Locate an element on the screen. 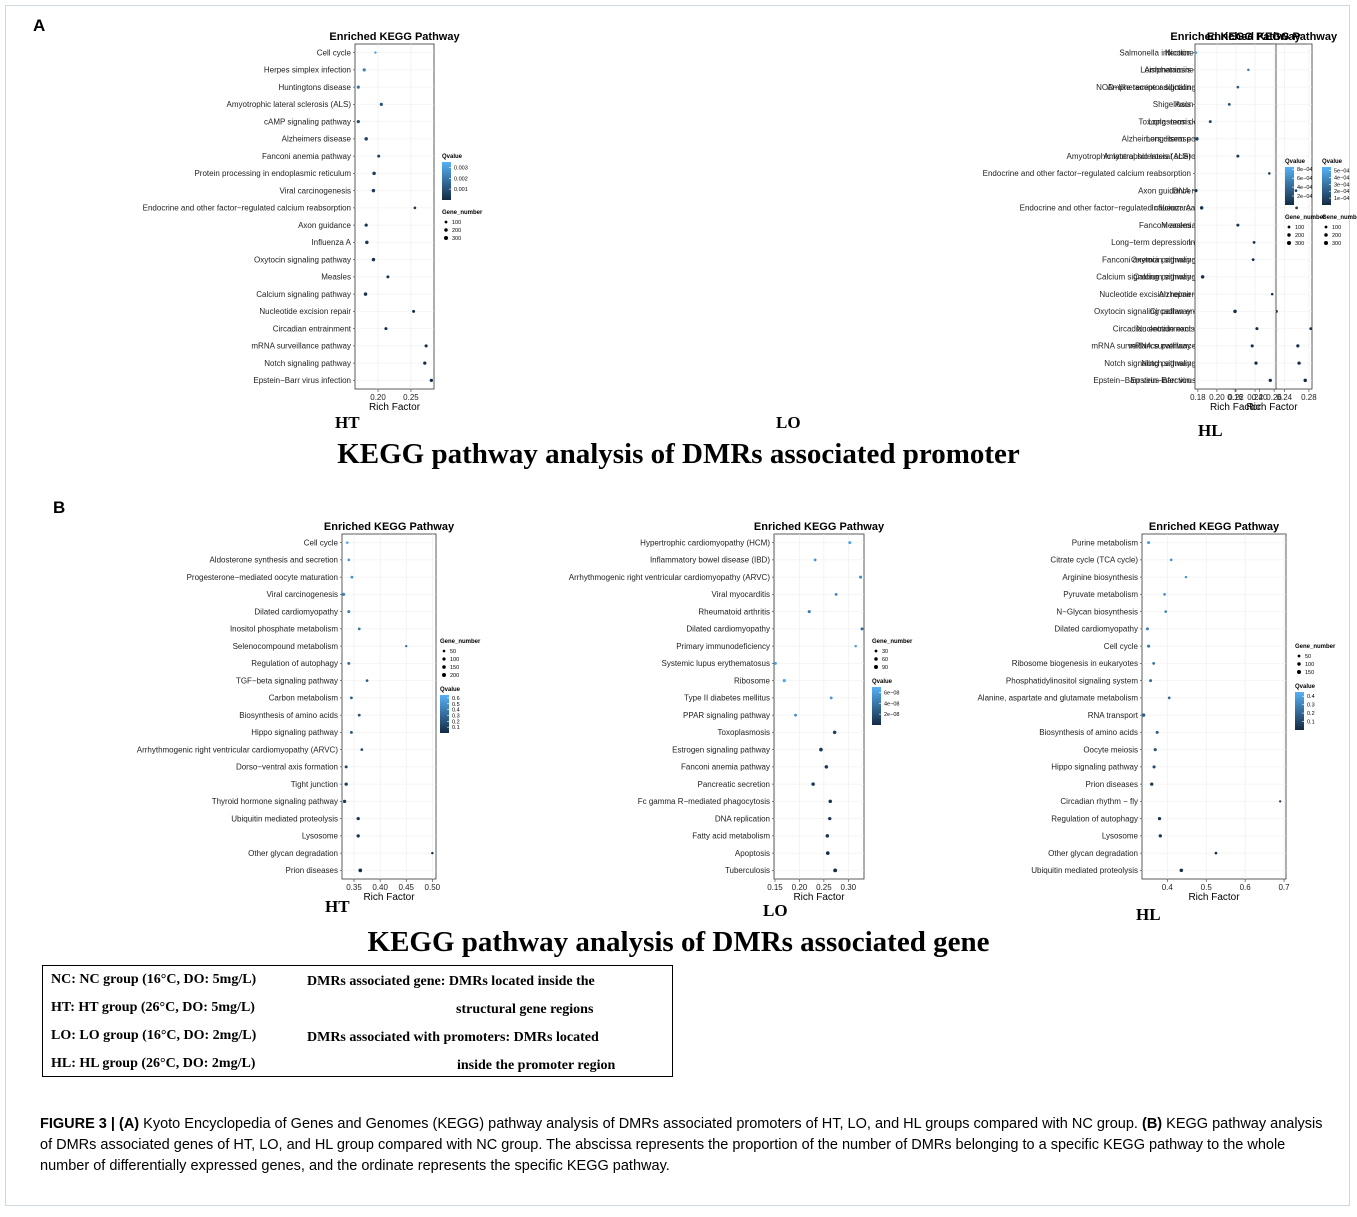 Image resolution: width=1357 pixels, height=1217 pixels. size-legend-label: 300 is located at coordinates (1336, 244).